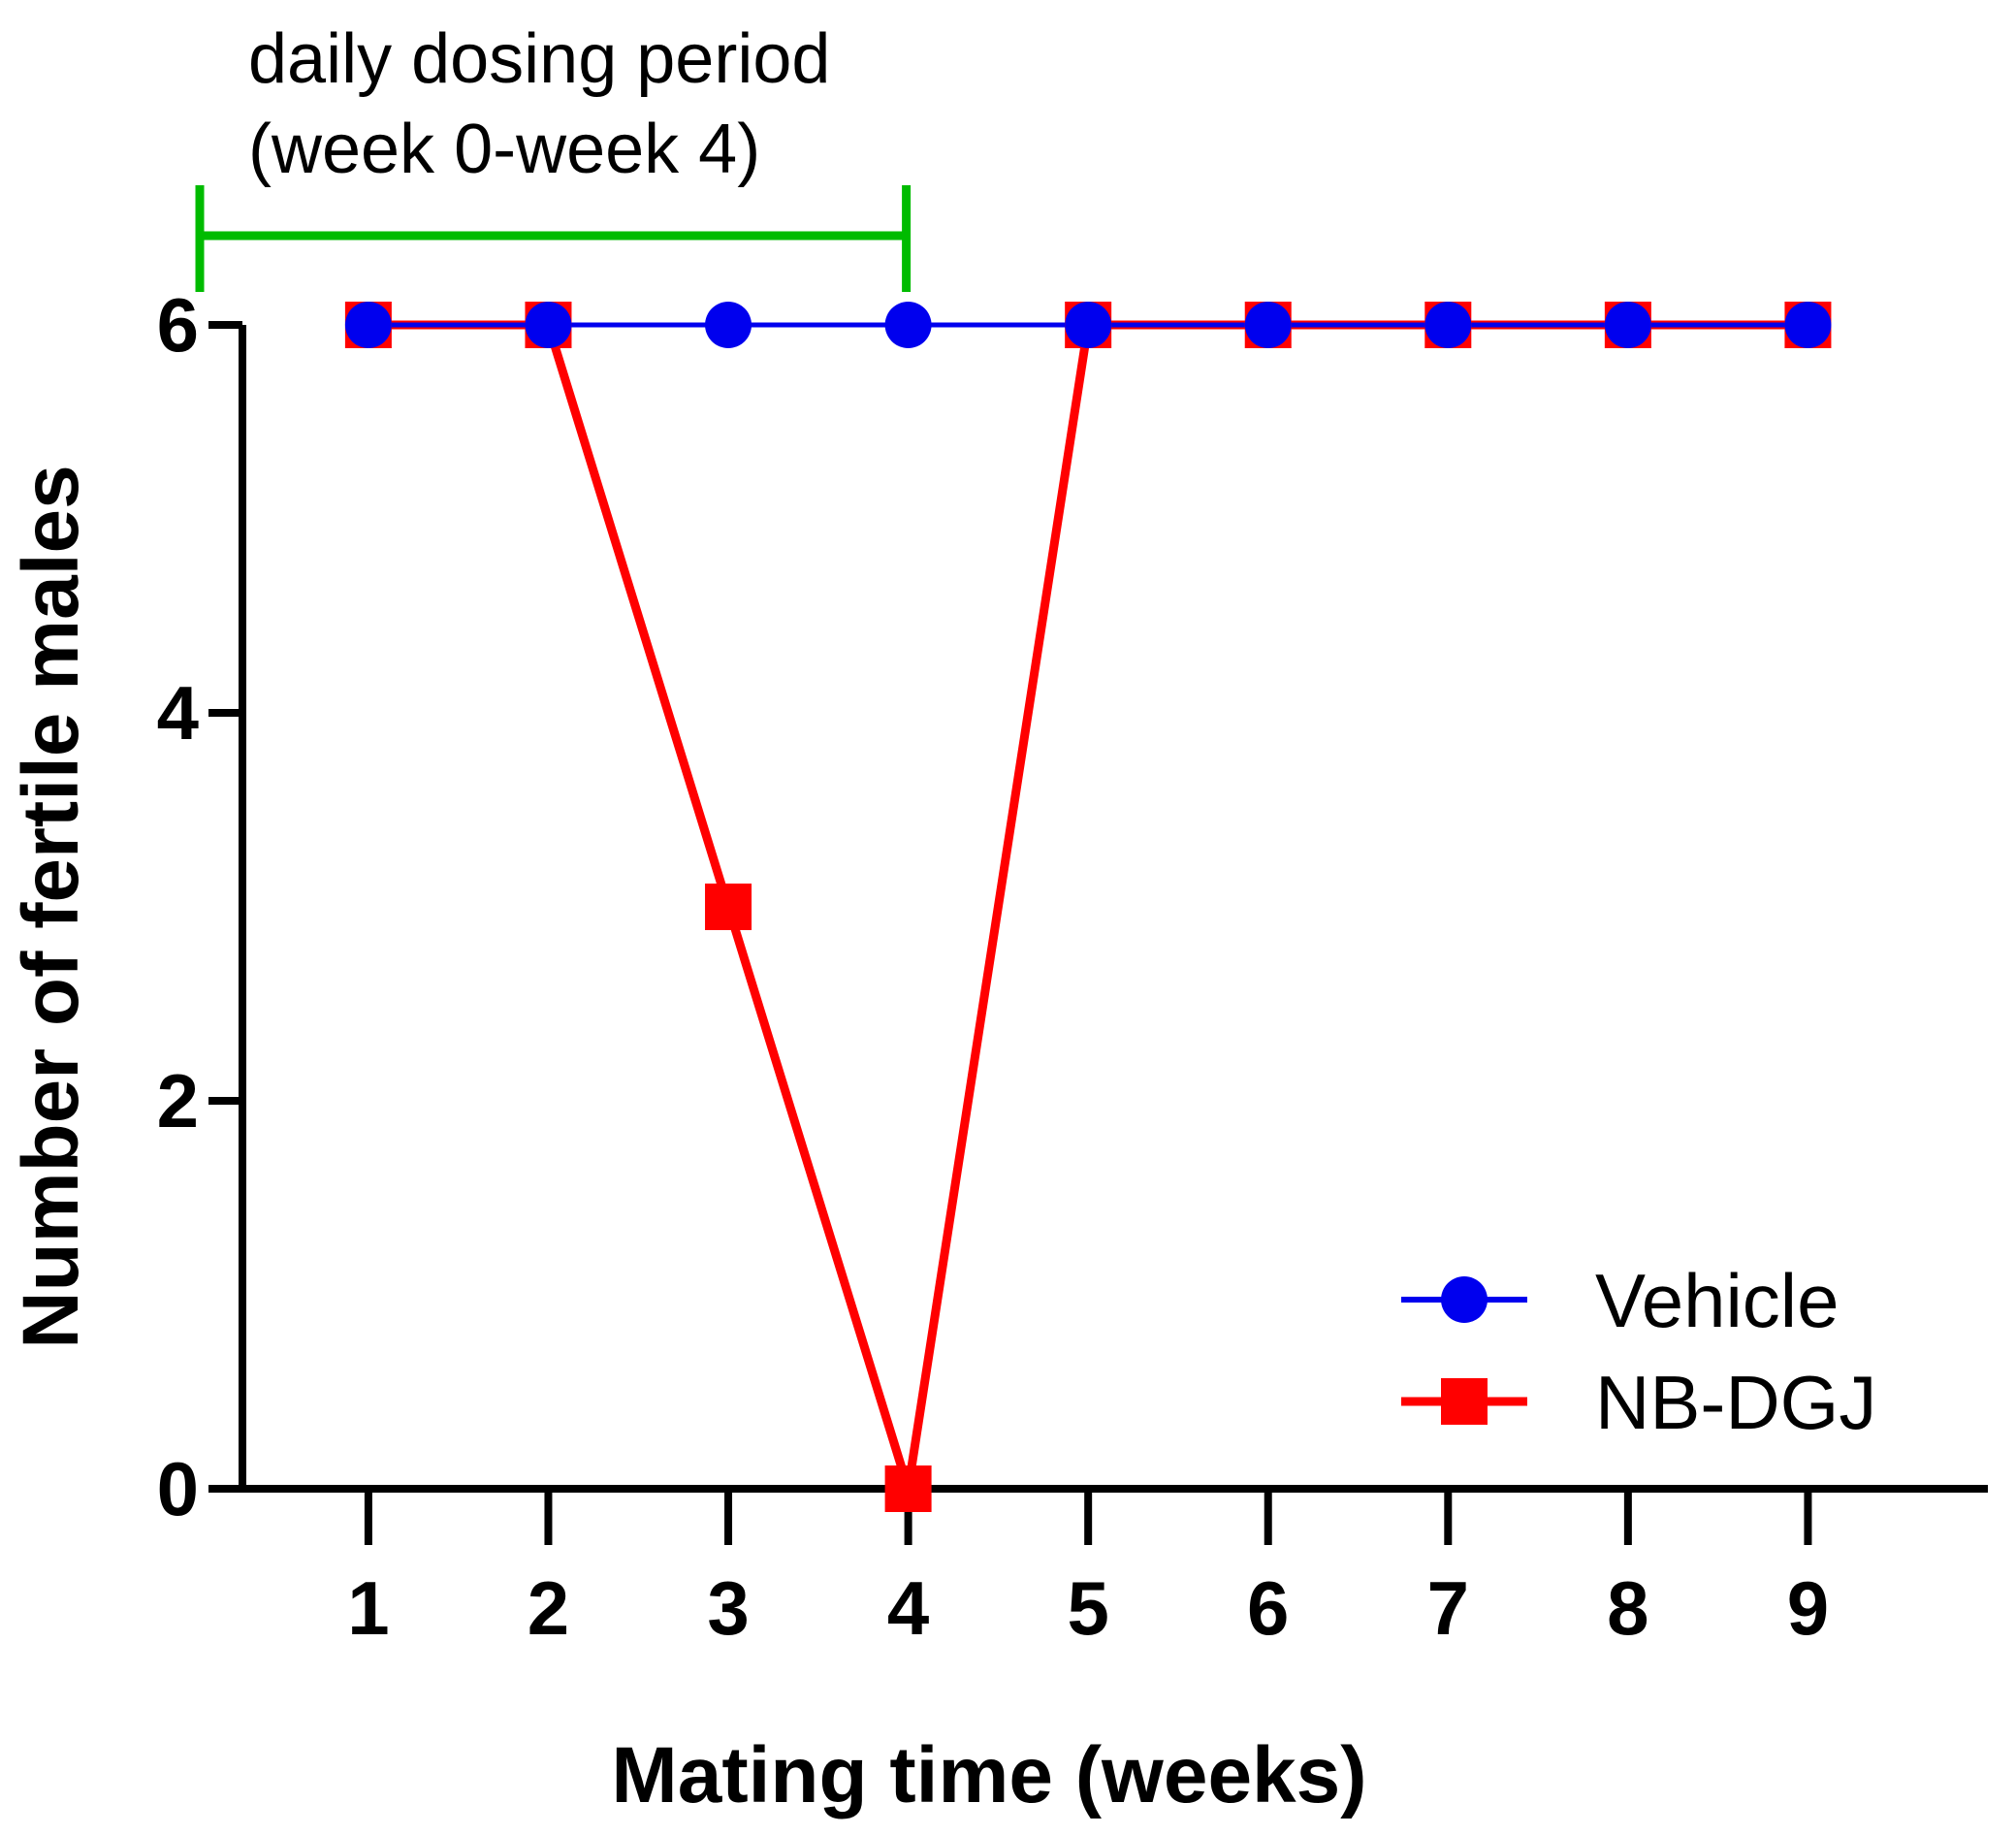 This screenshot has height=1835, width=2016. I want to click on legend-label-nb-dgj: NB-DGJ, so click(1735, 1402).